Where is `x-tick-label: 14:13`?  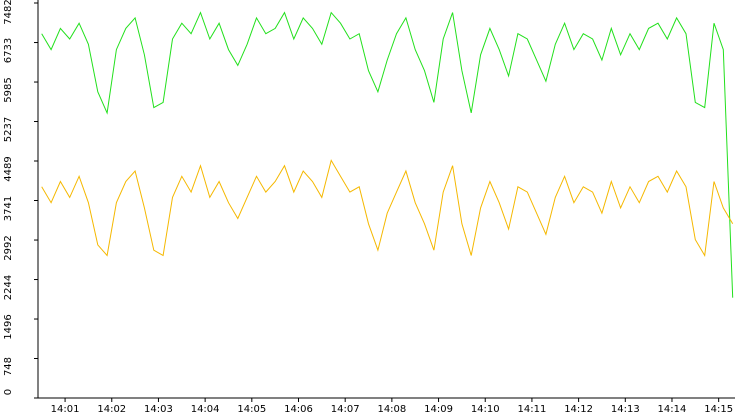
x-tick-label: 14:13 is located at coordinates (625, 409).